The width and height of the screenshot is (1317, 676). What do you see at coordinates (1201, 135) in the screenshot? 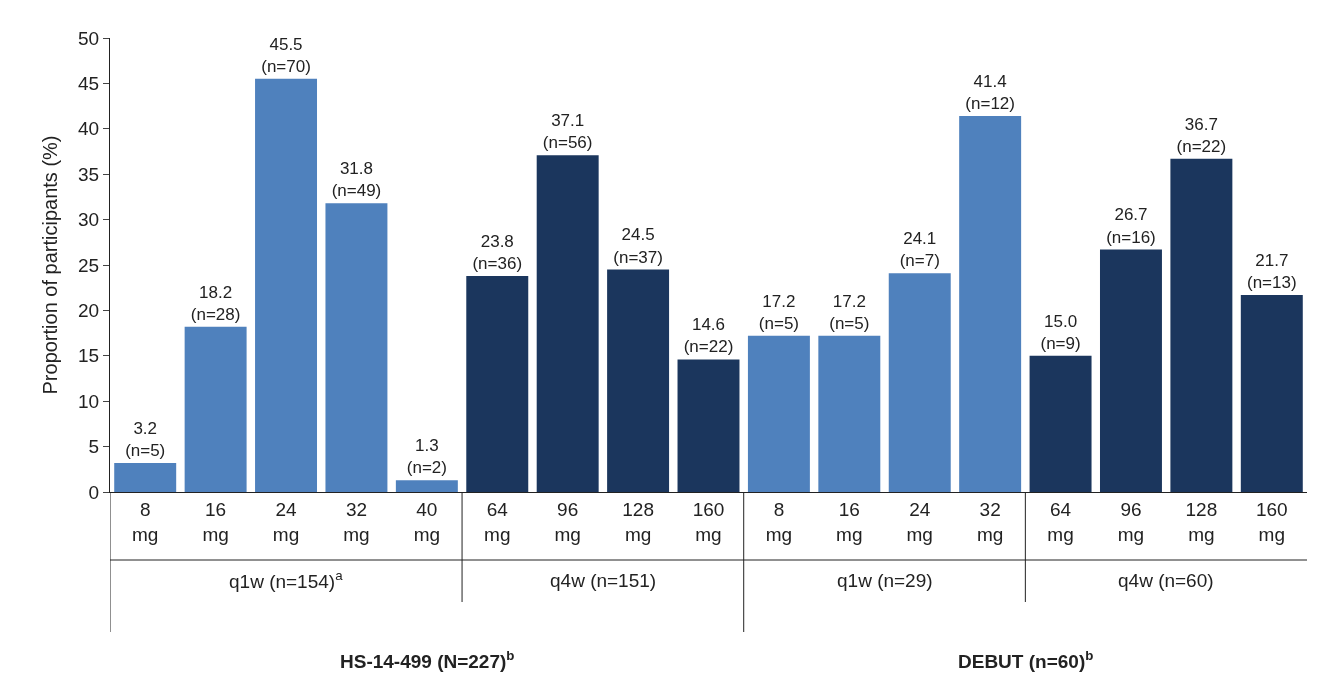
I see `data-label: 36.7 (n=22)` at bounding box center [1201, 135].